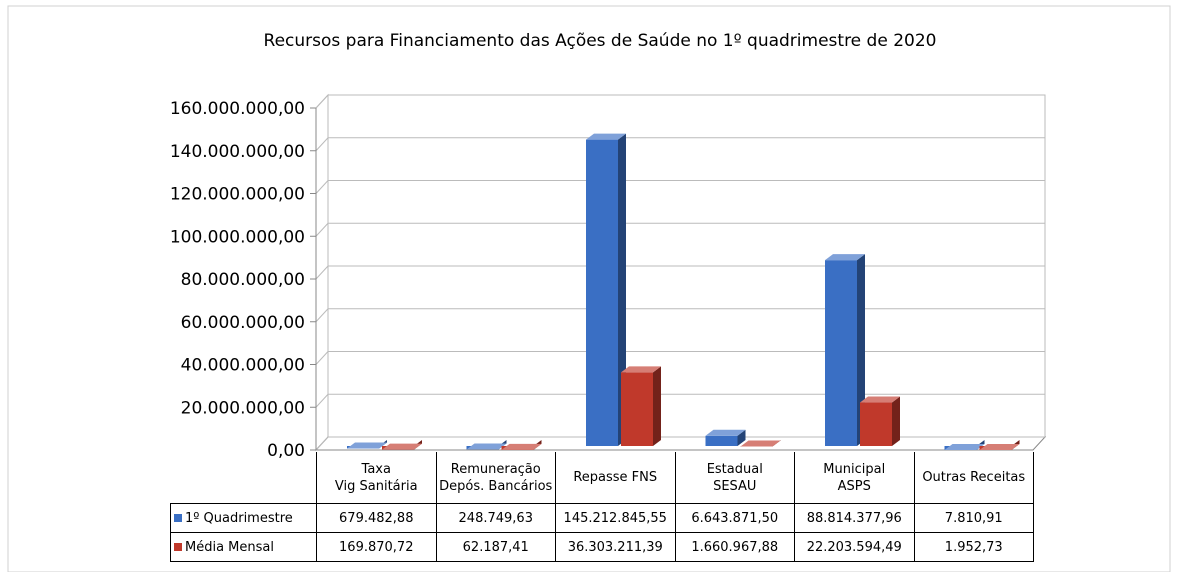  I want to click on y-tick-label: 140.000.000,00, so click(237, 152).